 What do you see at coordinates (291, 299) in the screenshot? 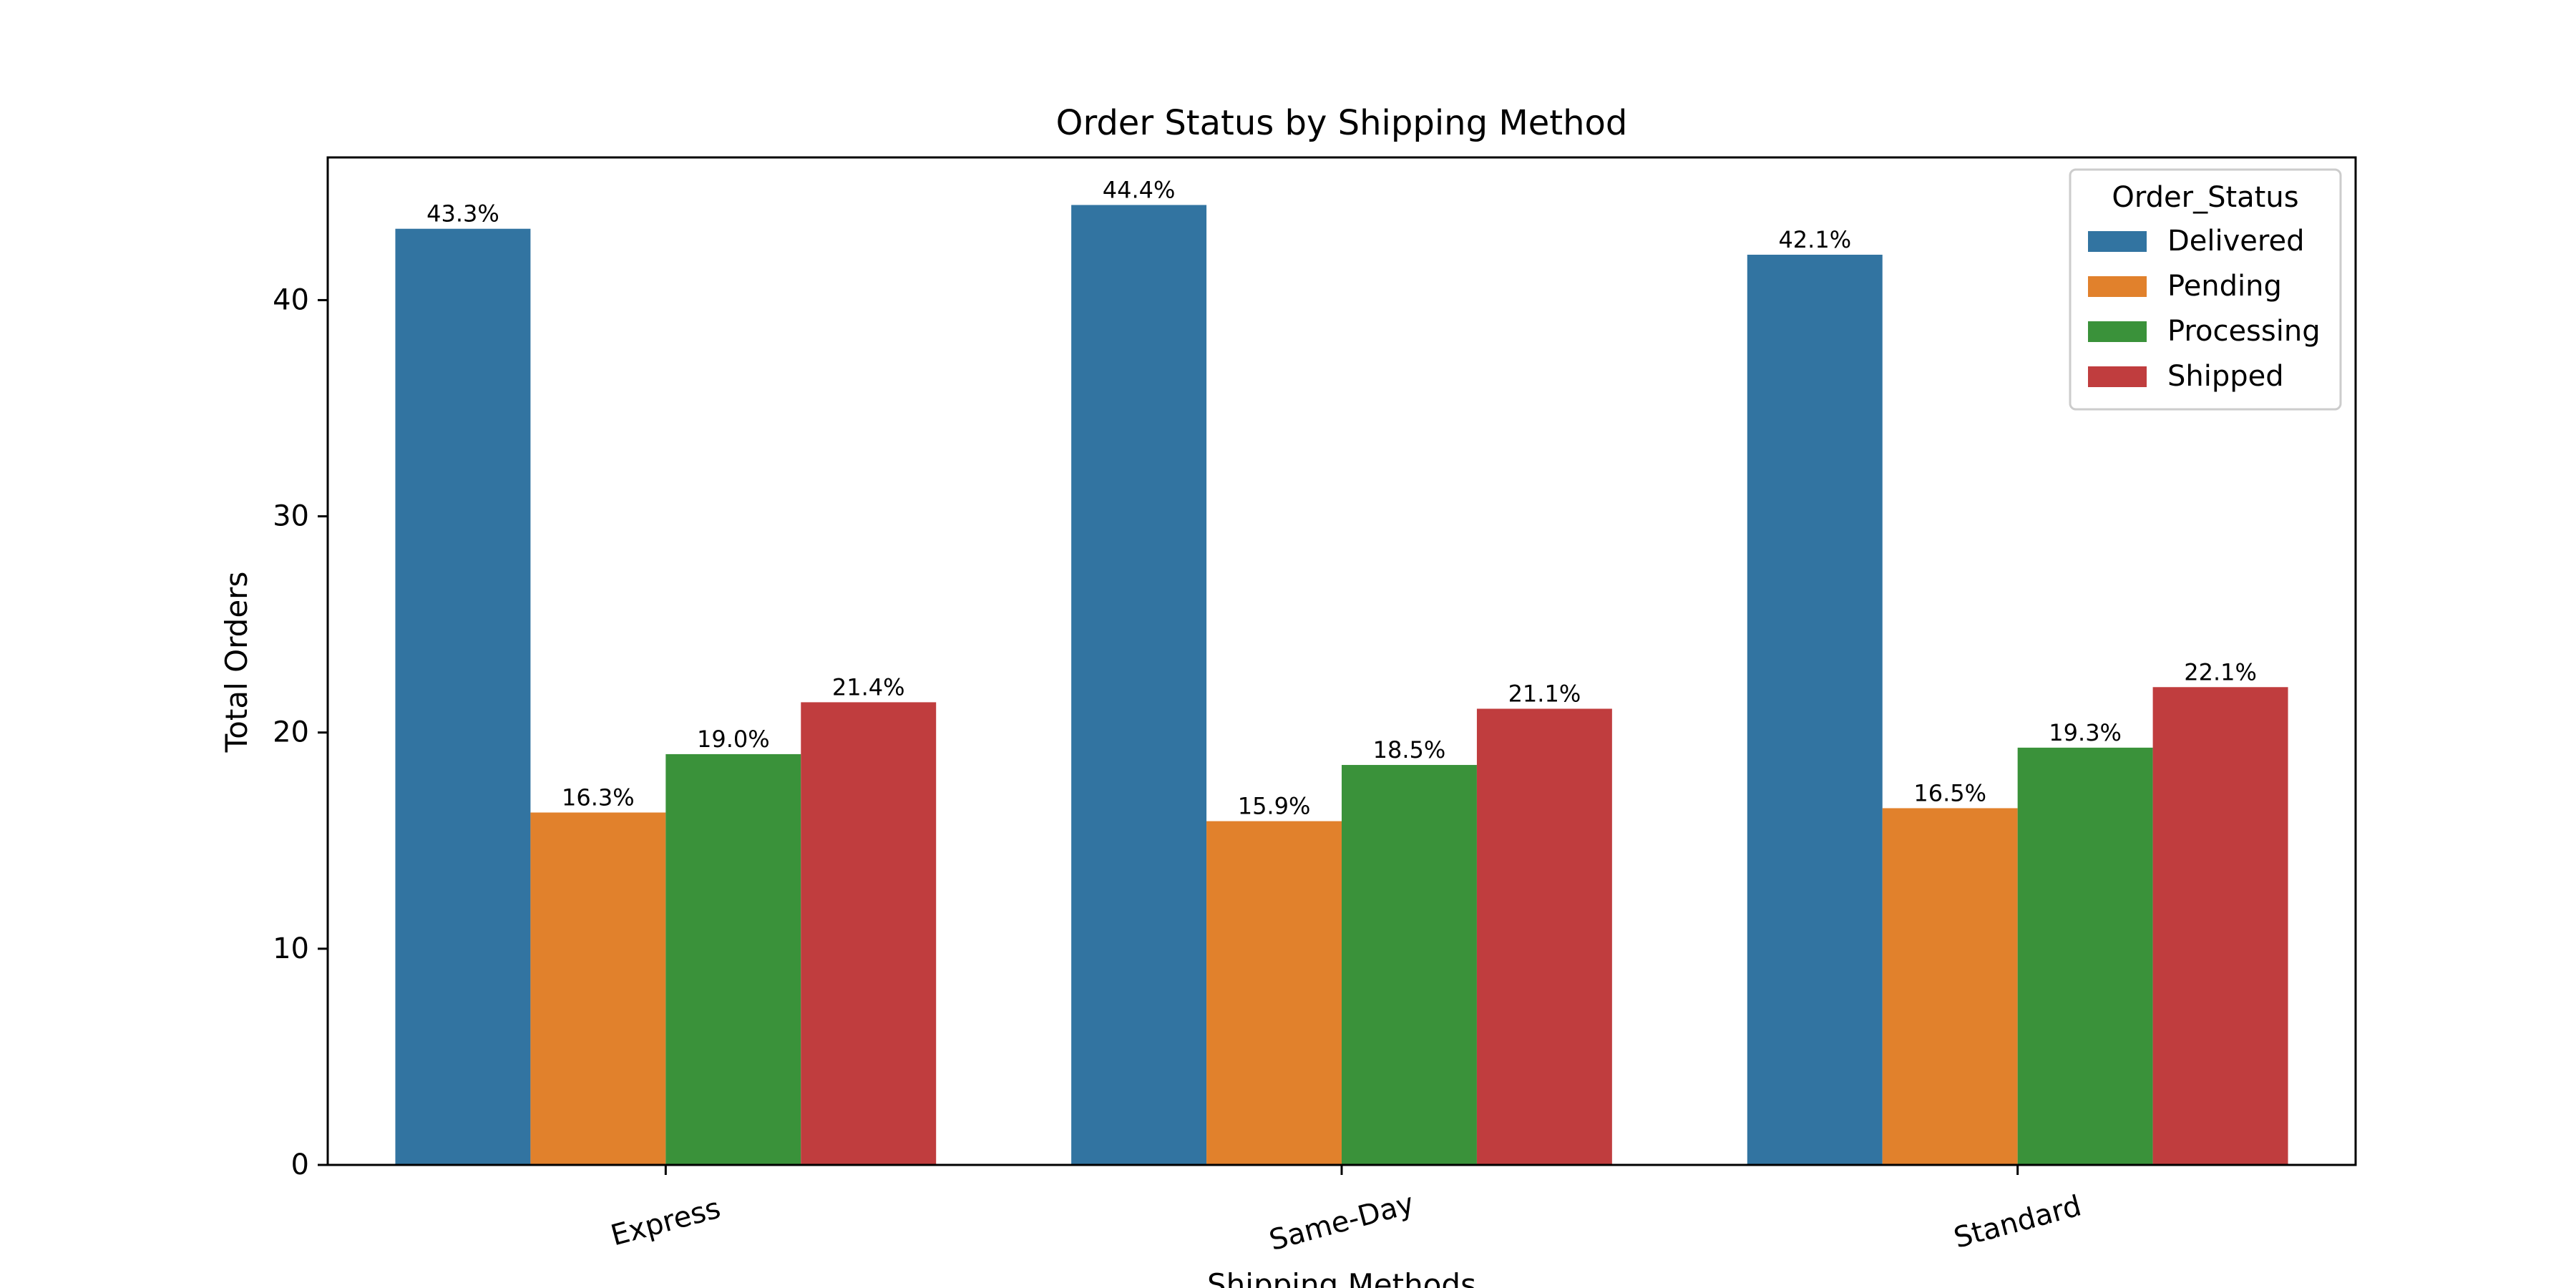
I see `y-tick-label: 40` at bounding box center [291, 299].